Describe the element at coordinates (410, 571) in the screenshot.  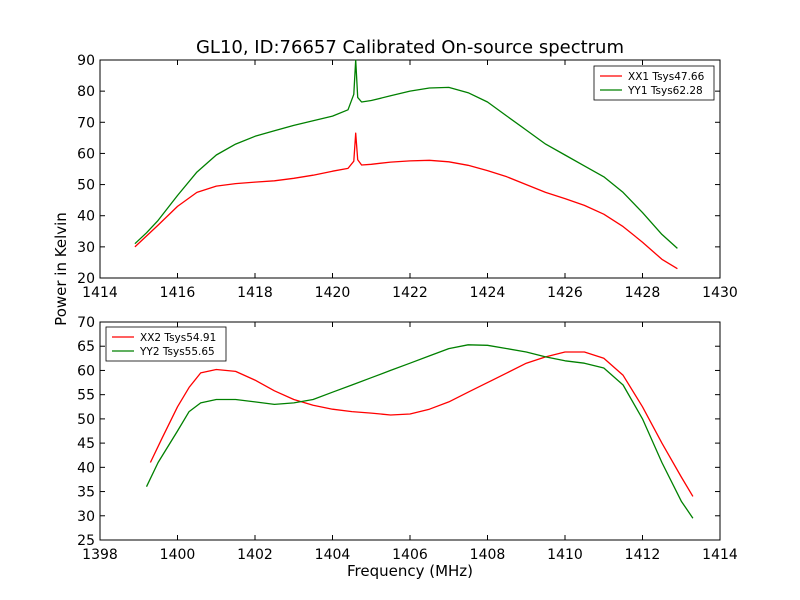
I see `x-axis-label: Frequency (MHz)` at that location.